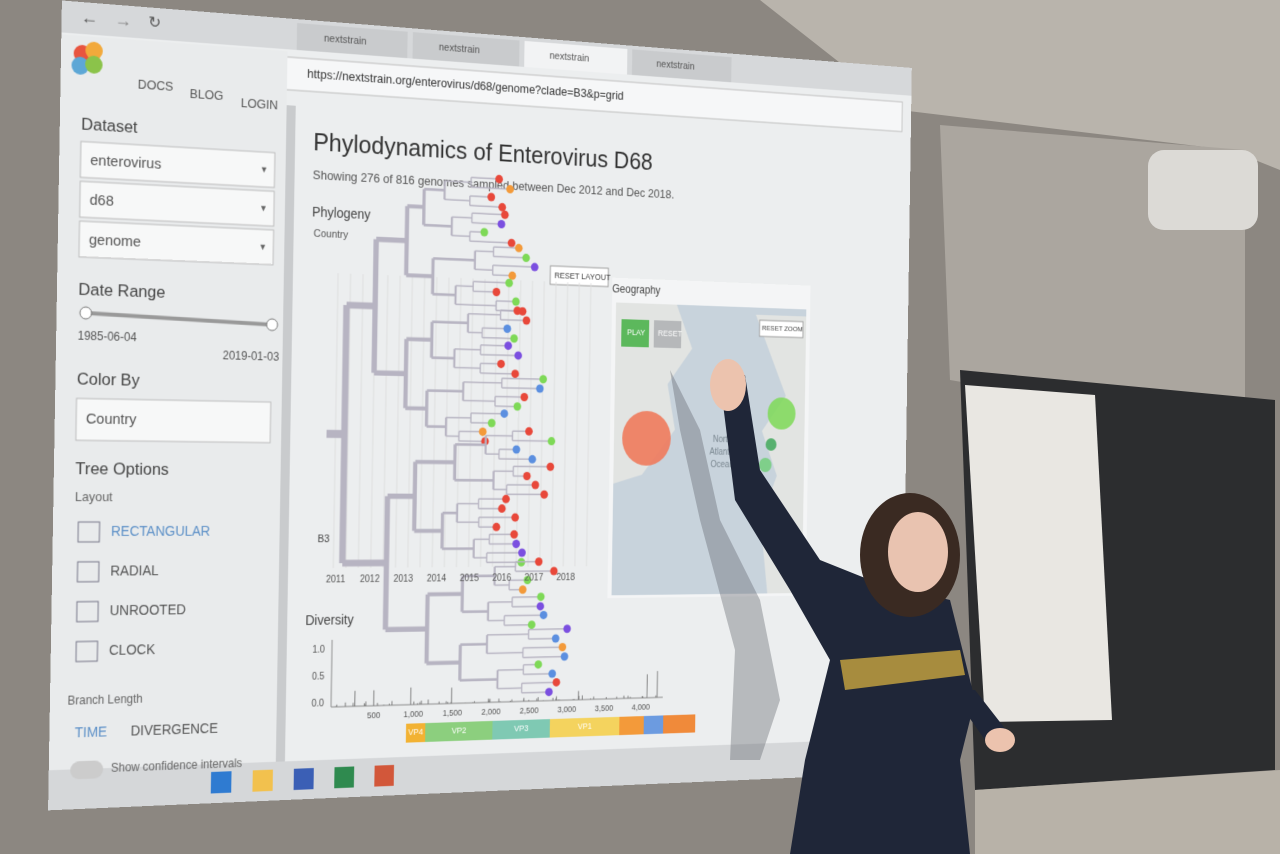  I want to click on x-tick-label: 2011, so click(336, 579).